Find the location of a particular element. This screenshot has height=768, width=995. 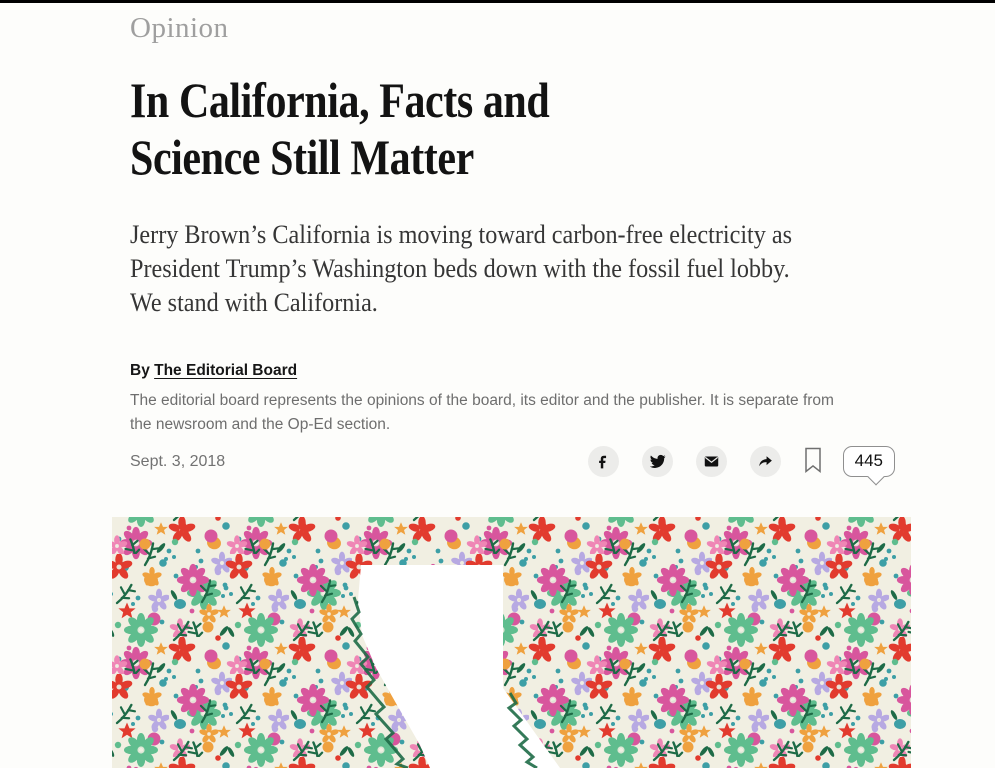

email-button is located at coordinates (711, 461).